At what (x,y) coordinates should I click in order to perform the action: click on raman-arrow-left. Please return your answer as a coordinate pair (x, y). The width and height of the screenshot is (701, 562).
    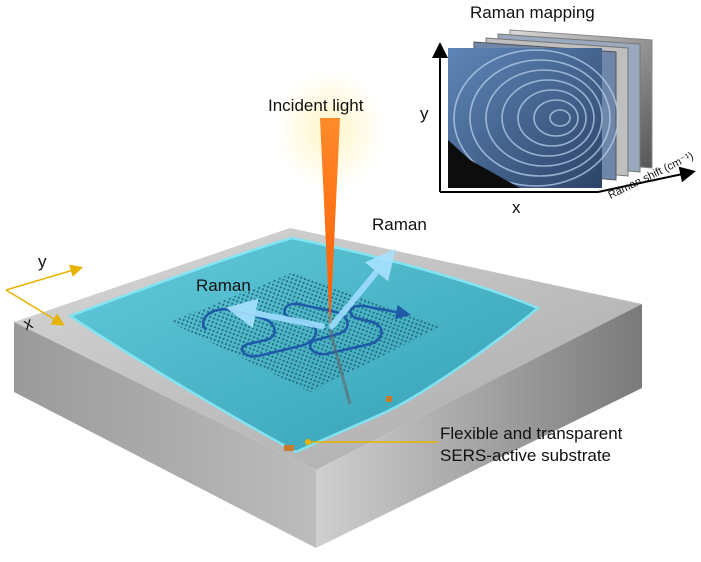
    Looking at the image, I should click on (275, 313).